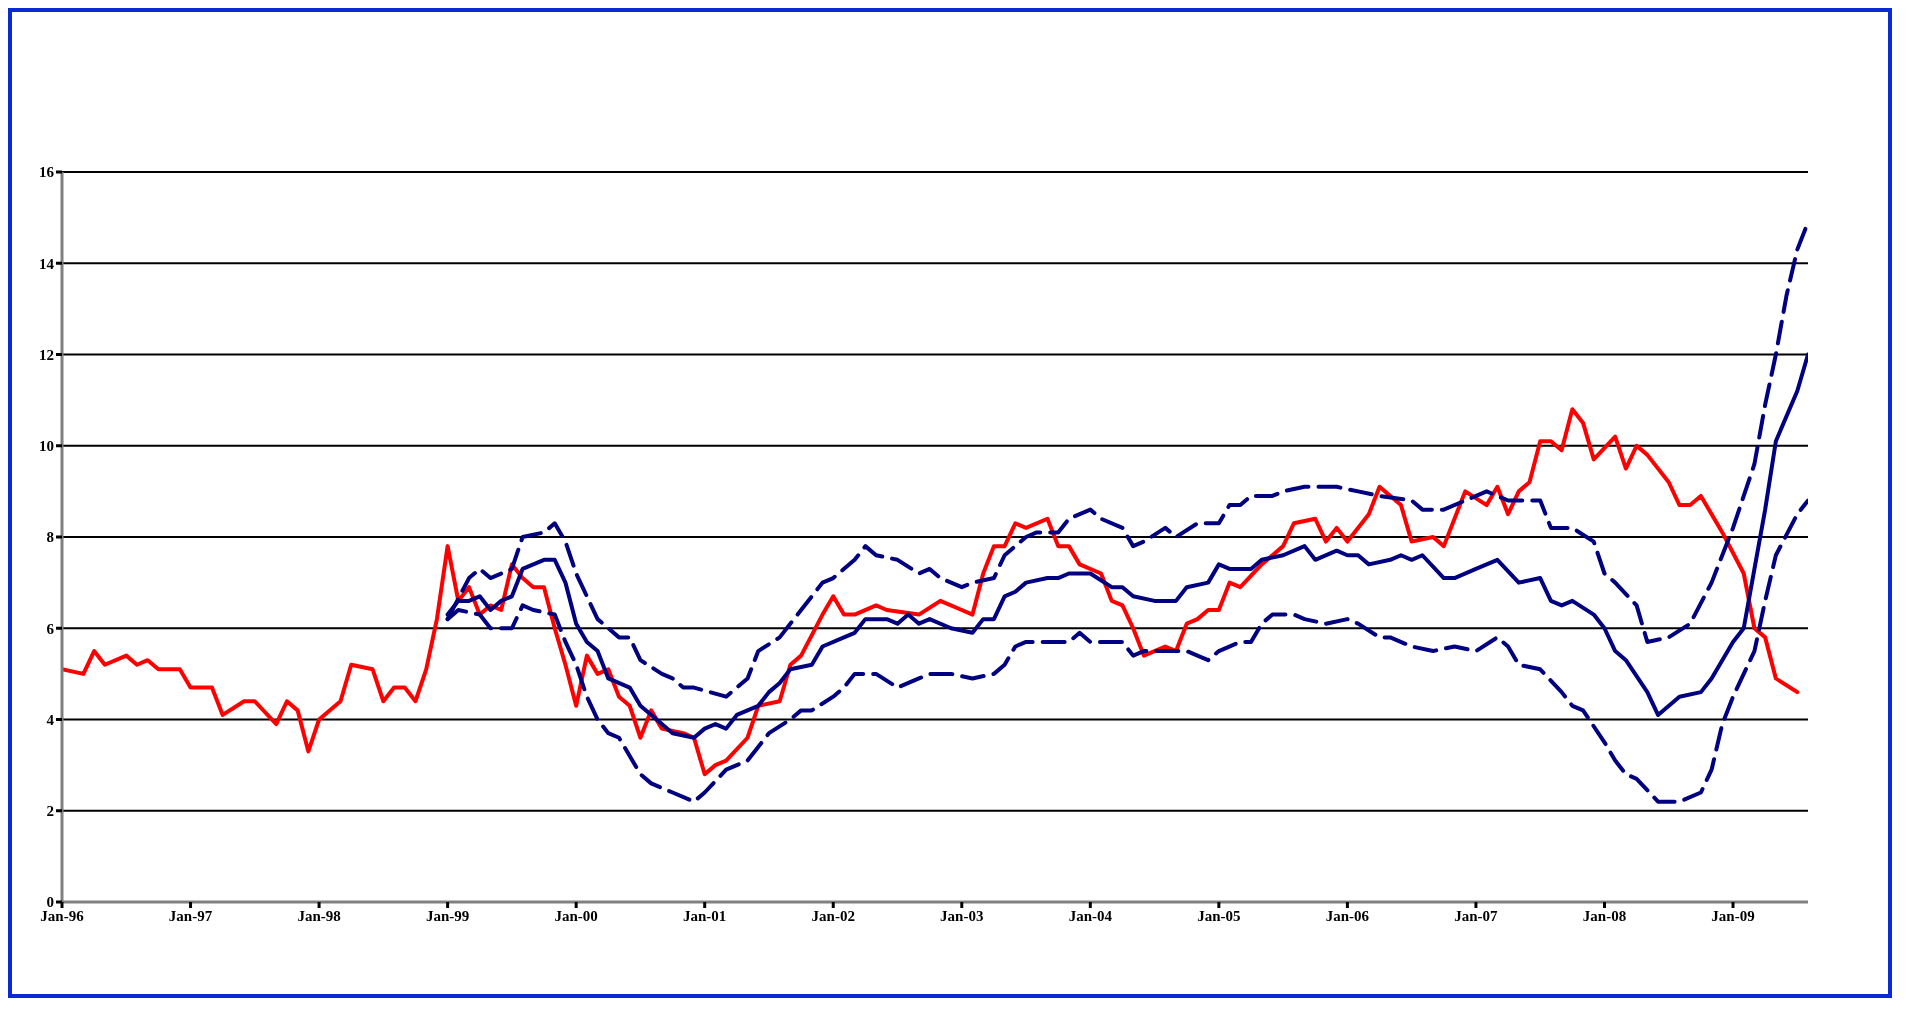  What do you see at coordinates (50, 811) in the screenshot?
I see `y-tick-label: 2` at bounding box center [50, 811].